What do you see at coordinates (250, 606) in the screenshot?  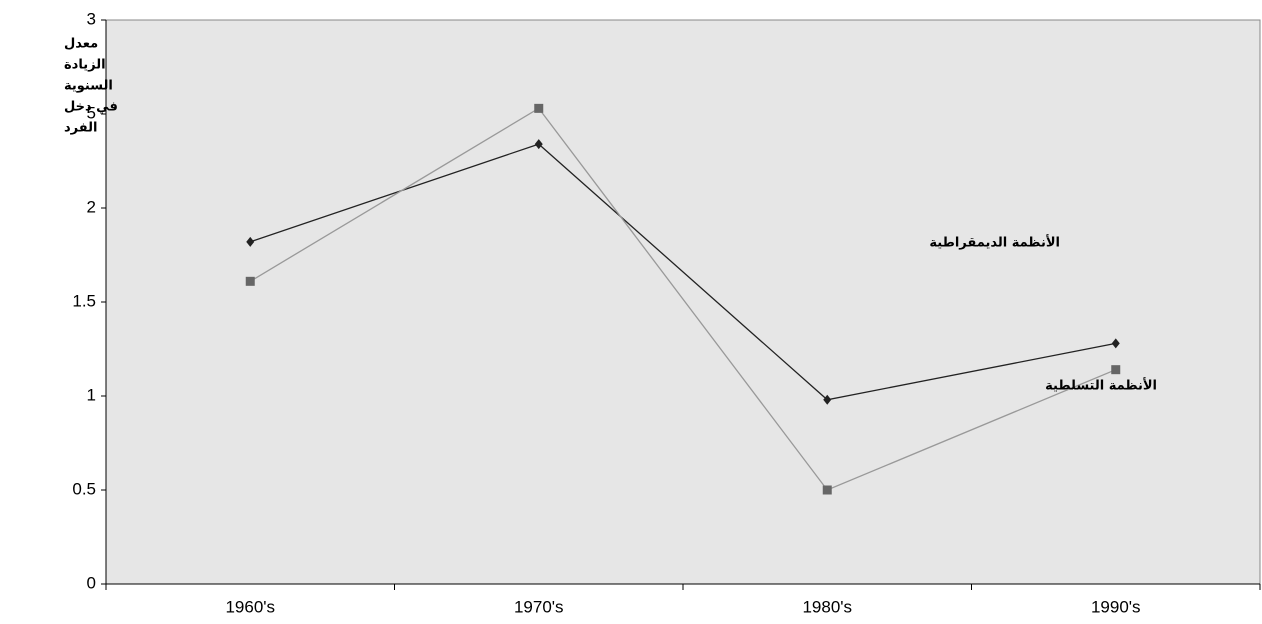 I see `x-tick-label: 1960's` at bounding box center [250, 606].